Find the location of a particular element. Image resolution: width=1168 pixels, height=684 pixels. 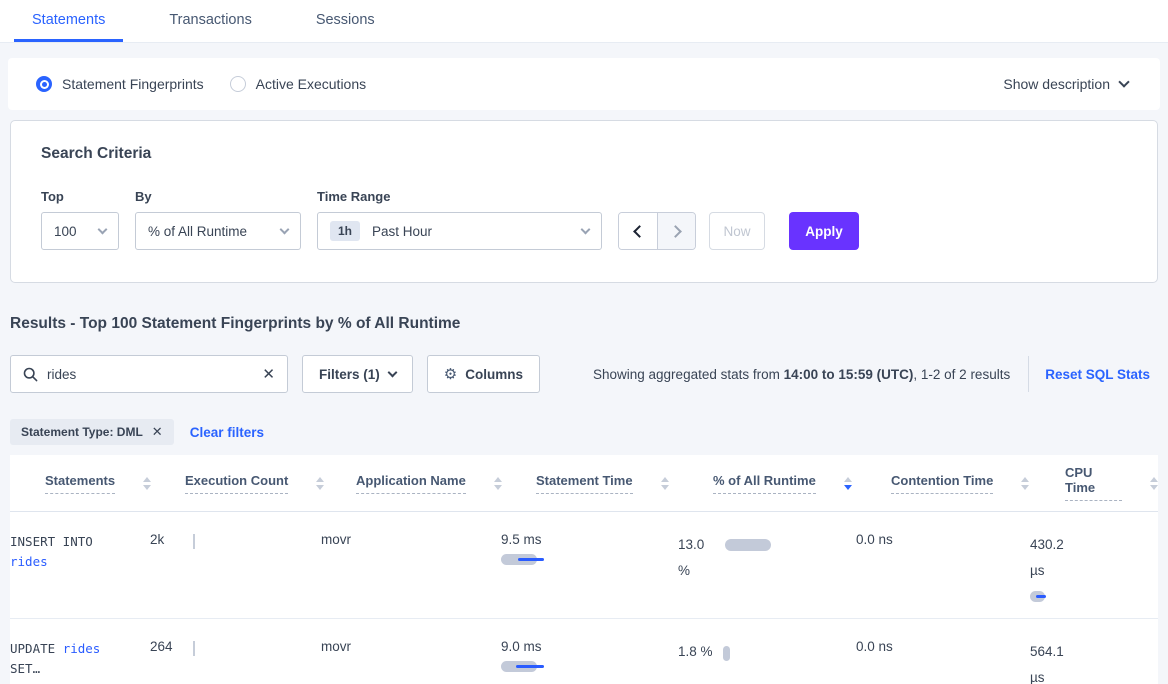

previous-time-button is located at coordinates (638, 231).